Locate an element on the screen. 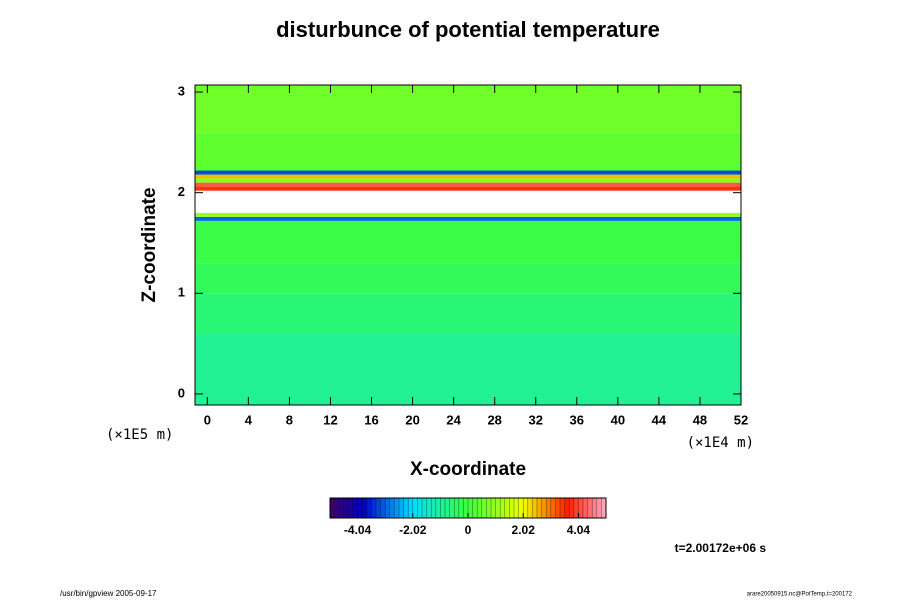 The width and height of the screenshot is (900, 600). x-tick-label: 44 is located at coordinates (659, 419).